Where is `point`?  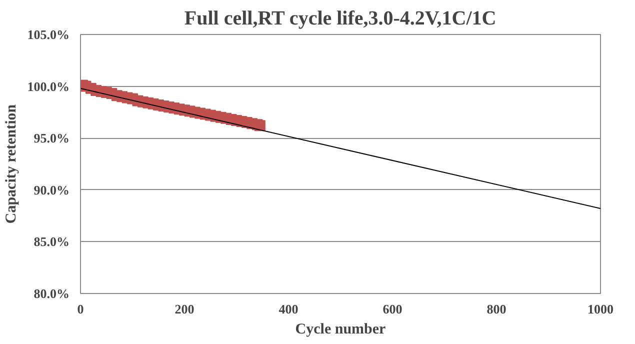 point is located at coordinates (260, 126).